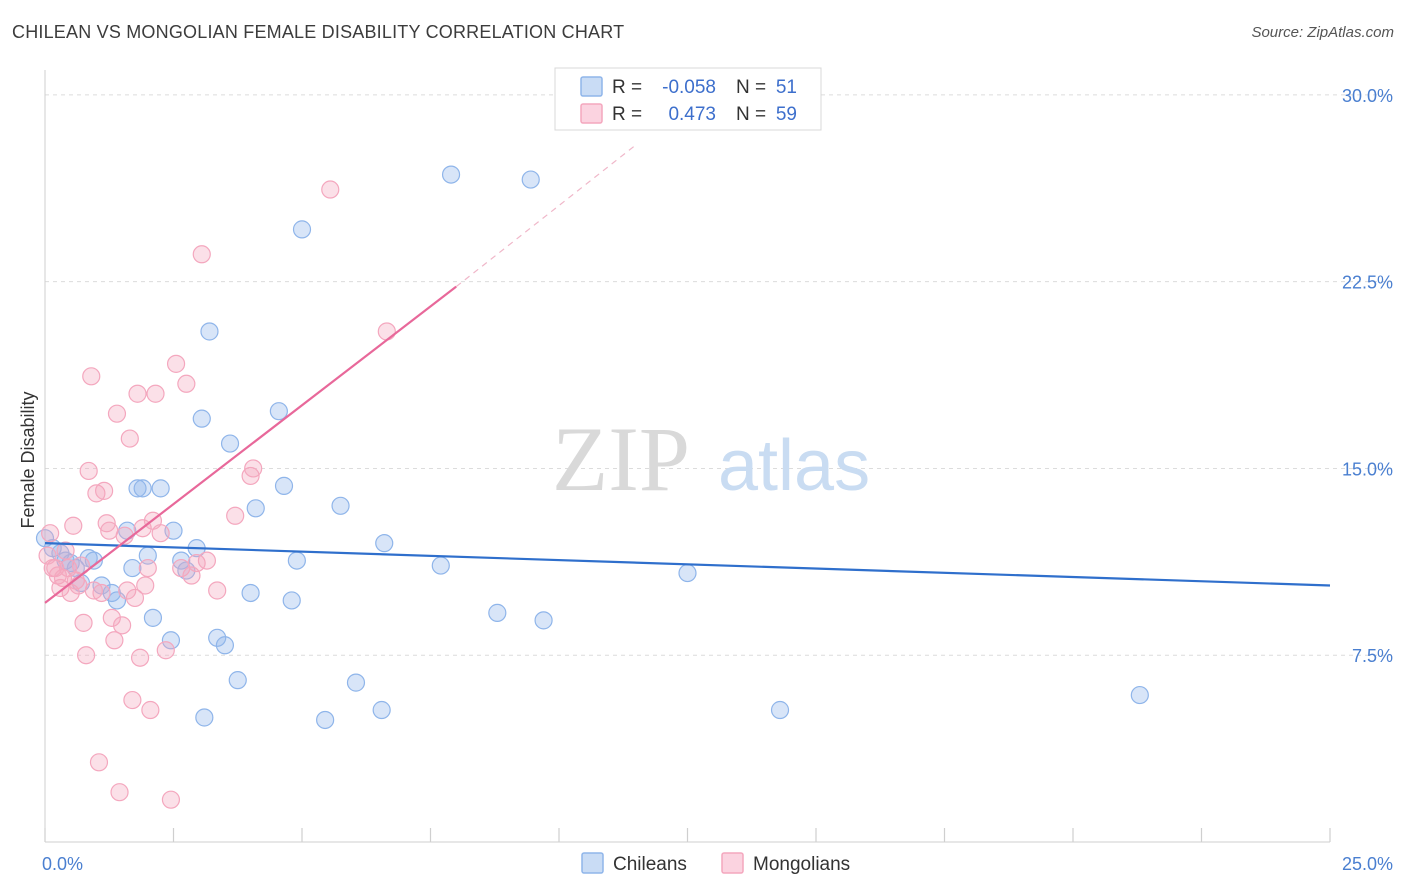  I want to click on legend-top-n-label-chileans: N =, so click(751, 87).